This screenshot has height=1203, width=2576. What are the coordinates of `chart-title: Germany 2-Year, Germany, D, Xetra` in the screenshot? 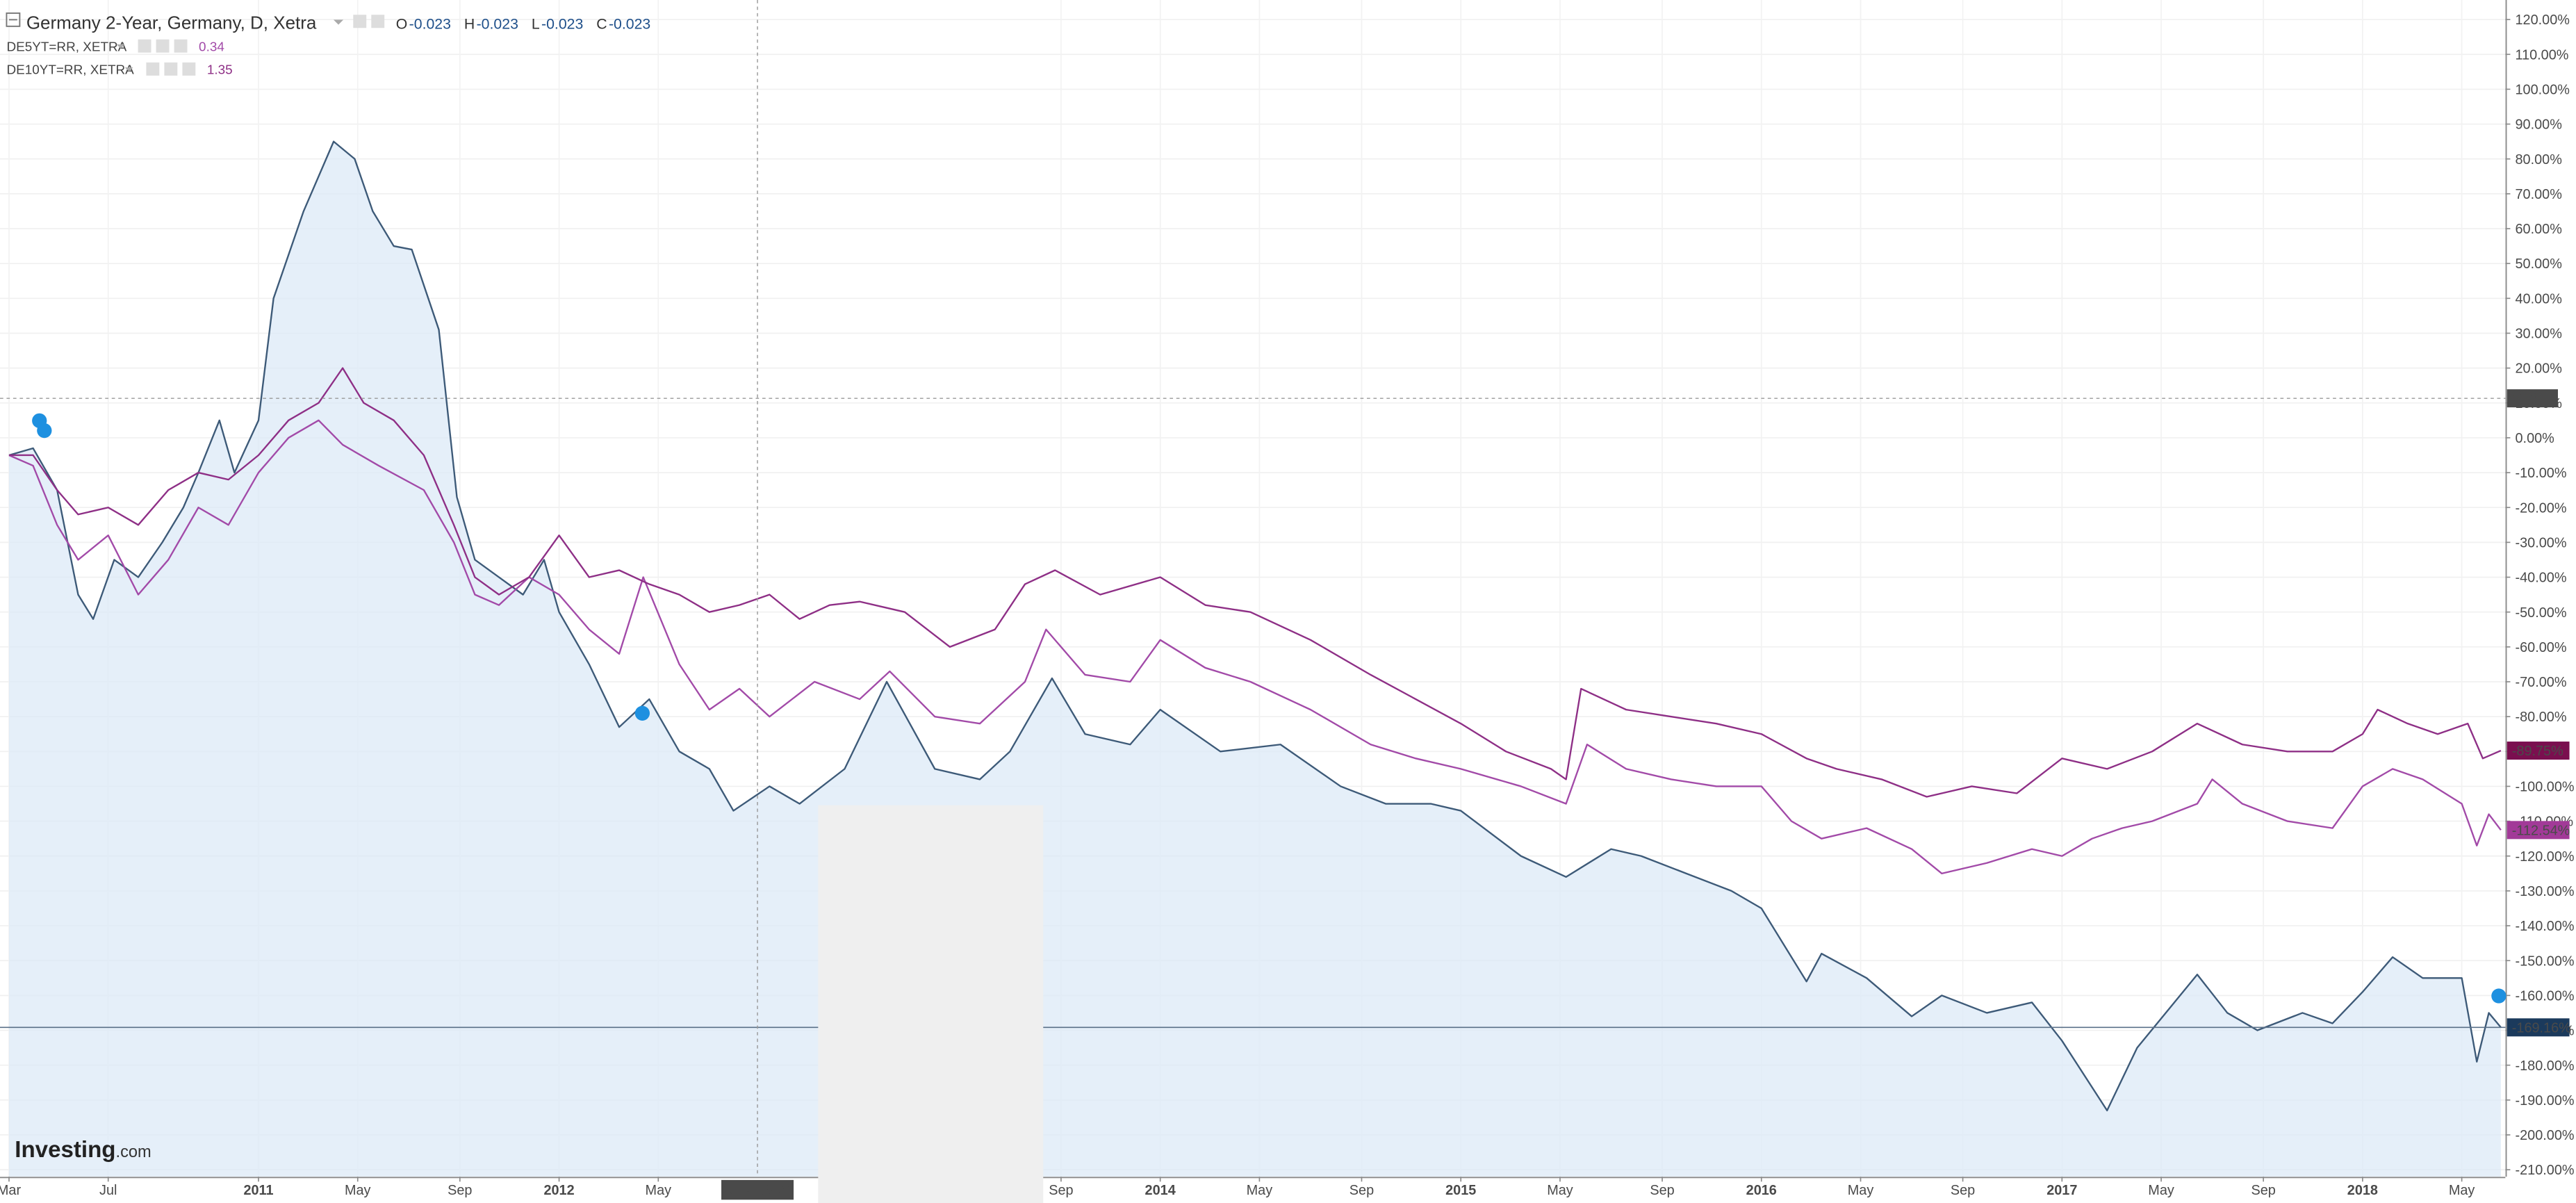 It's located at (171, 23).